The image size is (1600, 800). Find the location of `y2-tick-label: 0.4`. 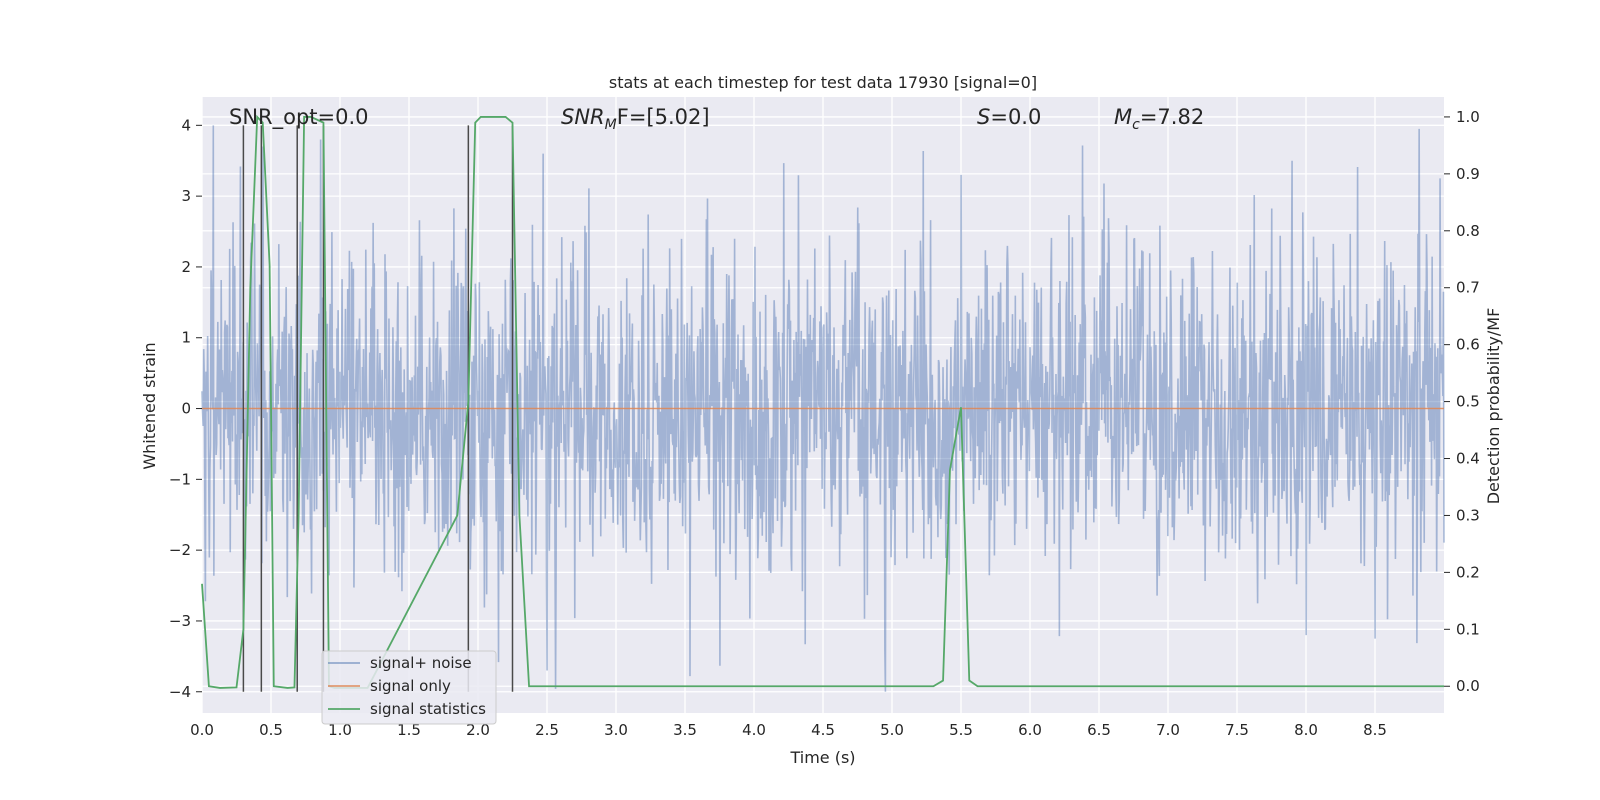

y2-tick-label: 0.4 is located at coordinates (1468, 459).